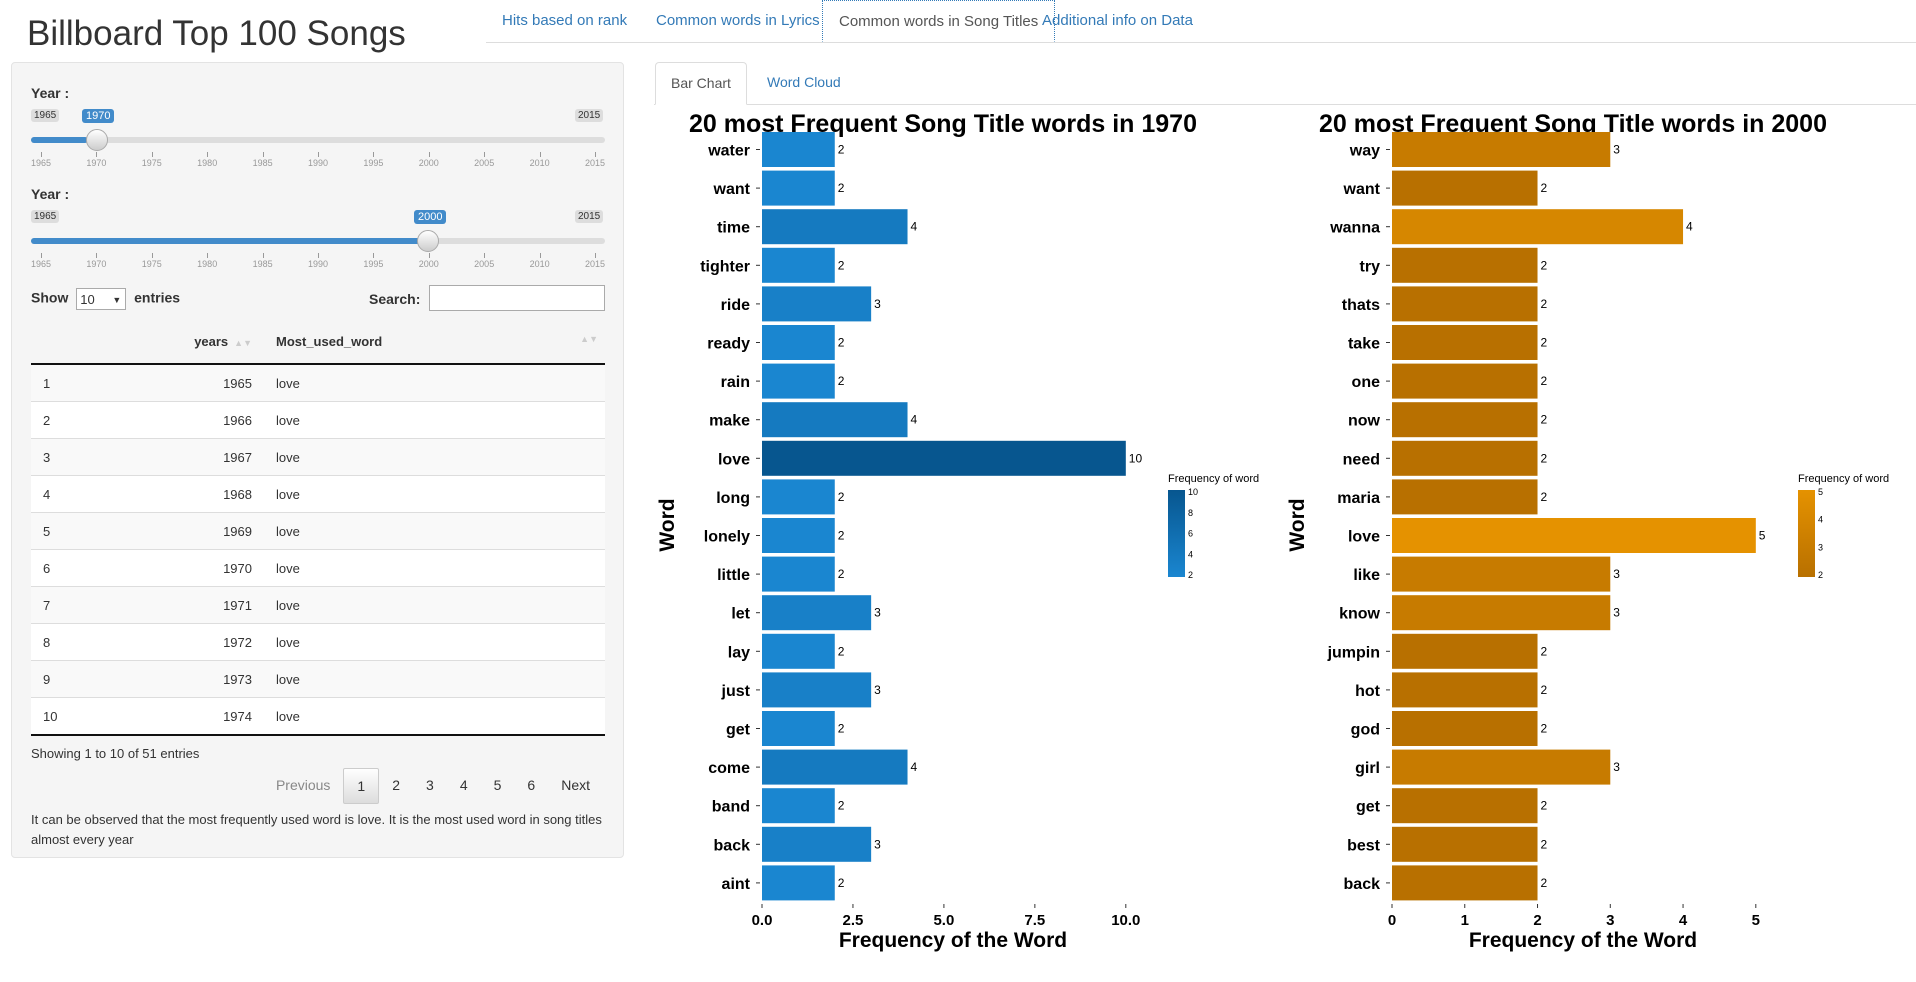 The width and height of the screenshot is (1916, 982). I want to click on search-input, so click(517, 298).